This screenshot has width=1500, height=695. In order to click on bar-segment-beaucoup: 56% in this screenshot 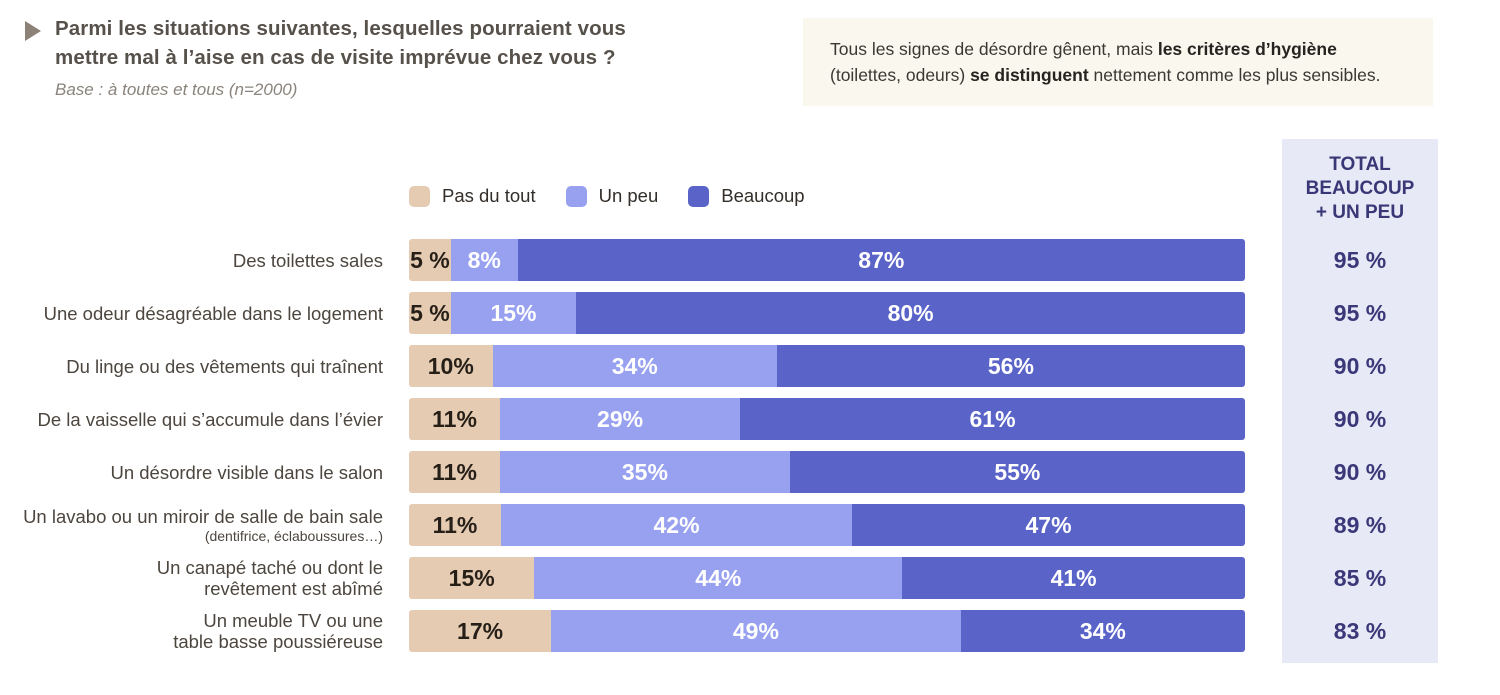, I will do `click(1010, 366)`.